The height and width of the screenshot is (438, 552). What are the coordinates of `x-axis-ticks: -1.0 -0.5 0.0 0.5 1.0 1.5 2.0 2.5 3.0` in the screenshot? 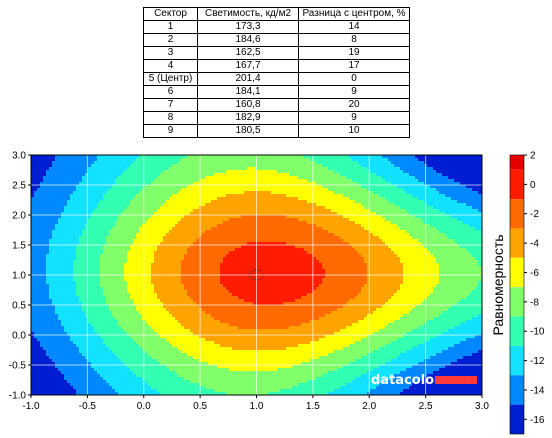 It's located at (255, 403).